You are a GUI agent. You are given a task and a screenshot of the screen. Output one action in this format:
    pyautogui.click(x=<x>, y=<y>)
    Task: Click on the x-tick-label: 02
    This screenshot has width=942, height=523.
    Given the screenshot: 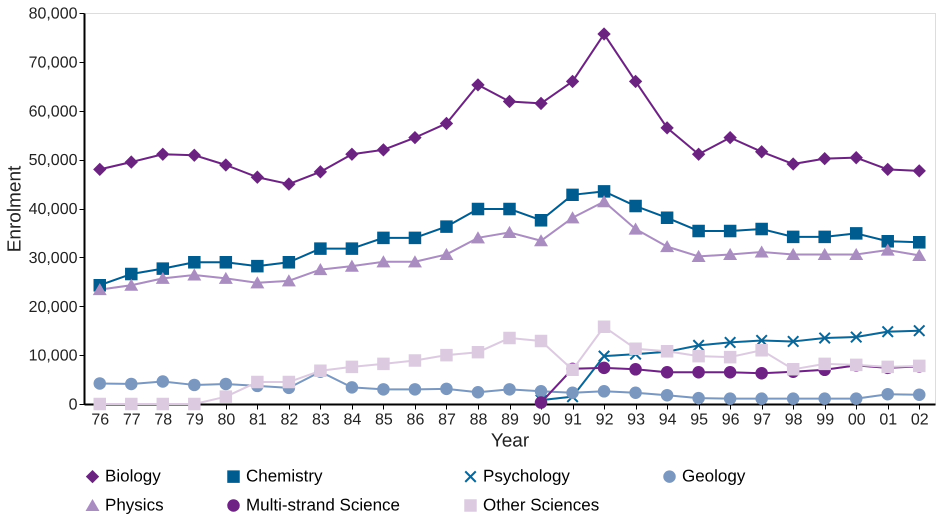 What is the action you would take?
    pyautogui.click(x=919, y=420)
    